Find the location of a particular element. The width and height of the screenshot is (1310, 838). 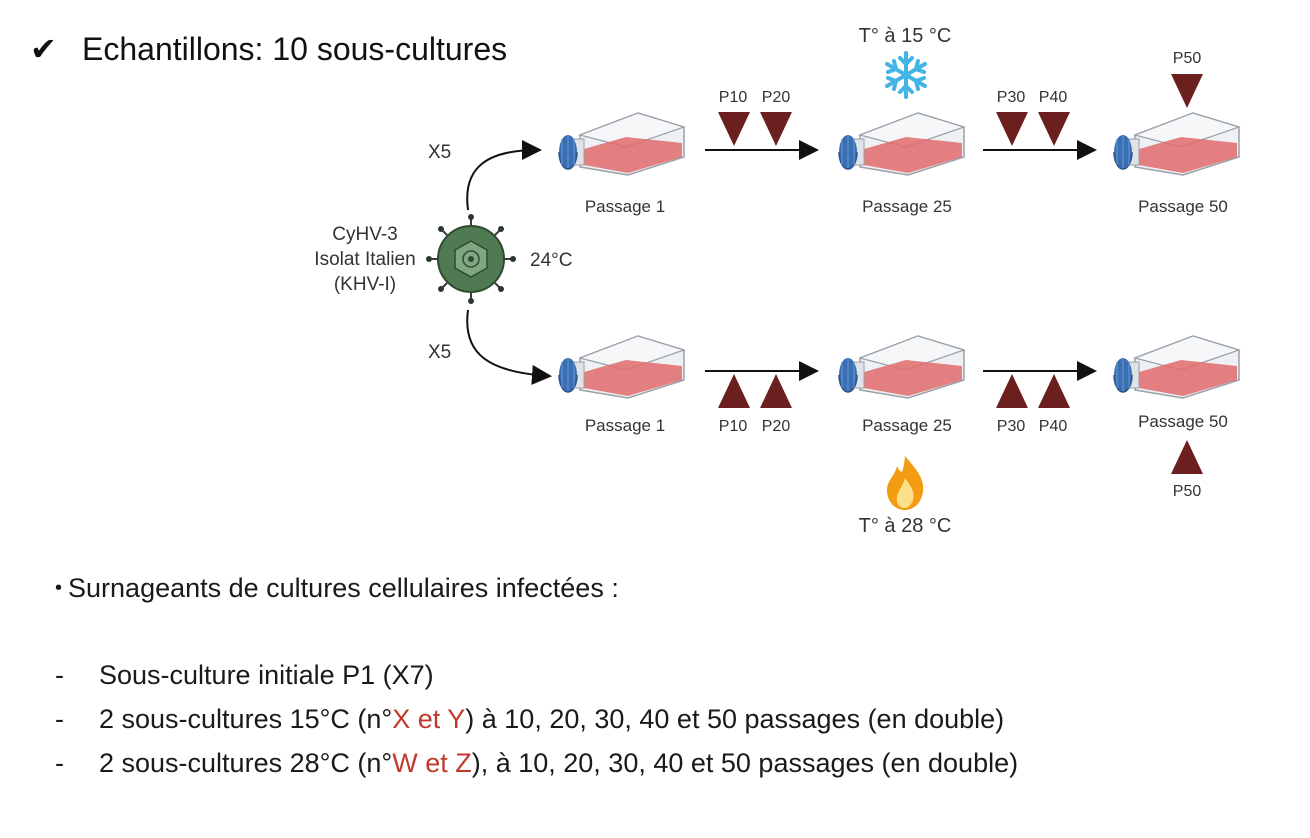

virus-icon is located at coordinates (471, 259).